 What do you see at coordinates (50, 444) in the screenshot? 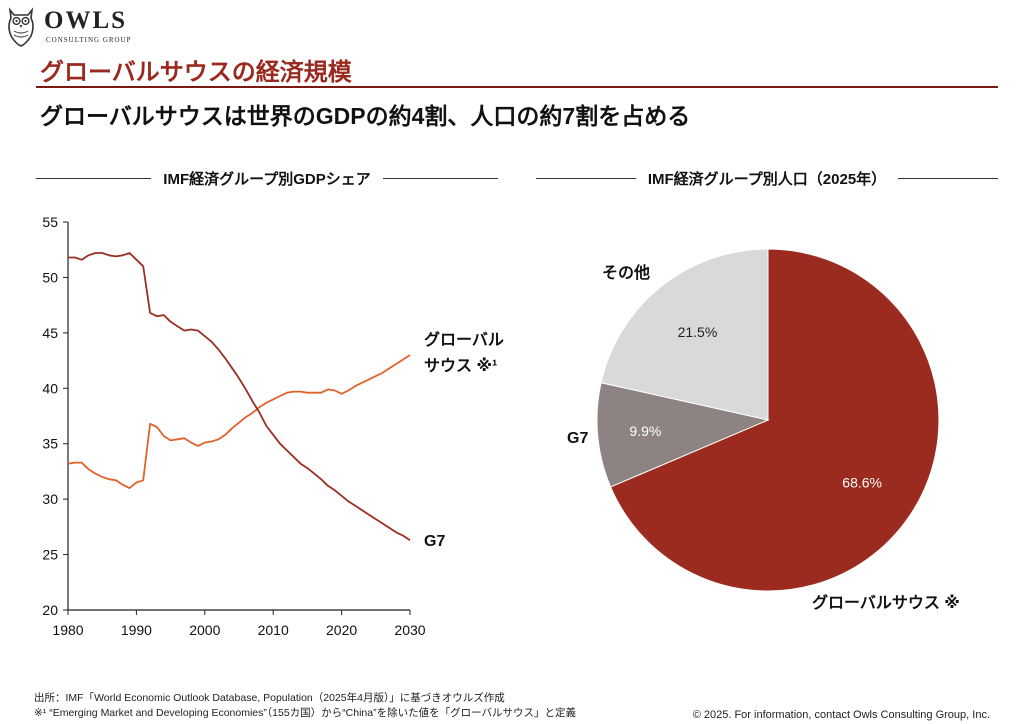
I see `y-tick-label: 35` at bounding box center [50, 444].